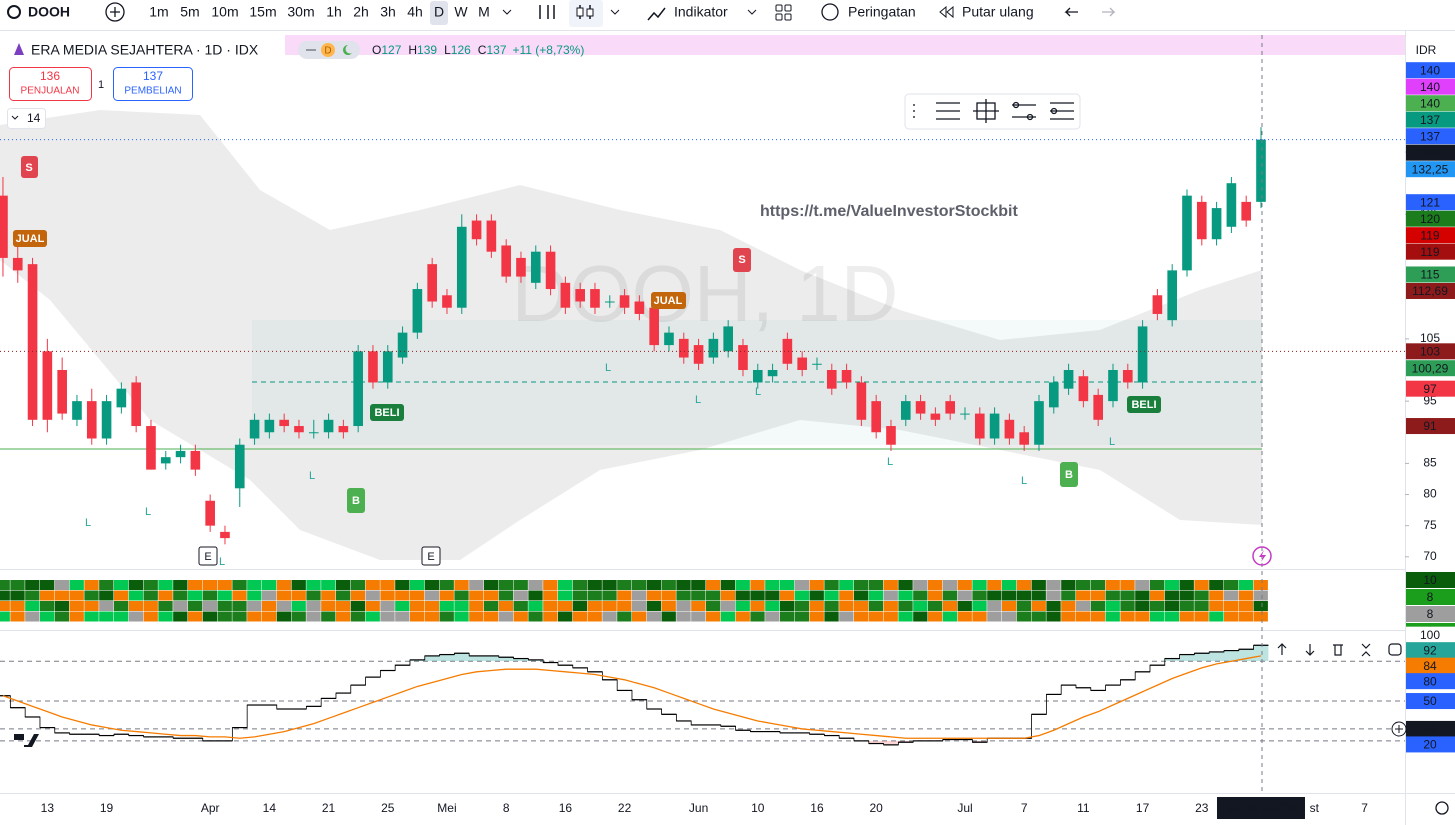 The width and height of the screenshot is (1455, 825). Describe the element at coordinates (783, 12) in the screenshot. I see `layout-icon` at that location.